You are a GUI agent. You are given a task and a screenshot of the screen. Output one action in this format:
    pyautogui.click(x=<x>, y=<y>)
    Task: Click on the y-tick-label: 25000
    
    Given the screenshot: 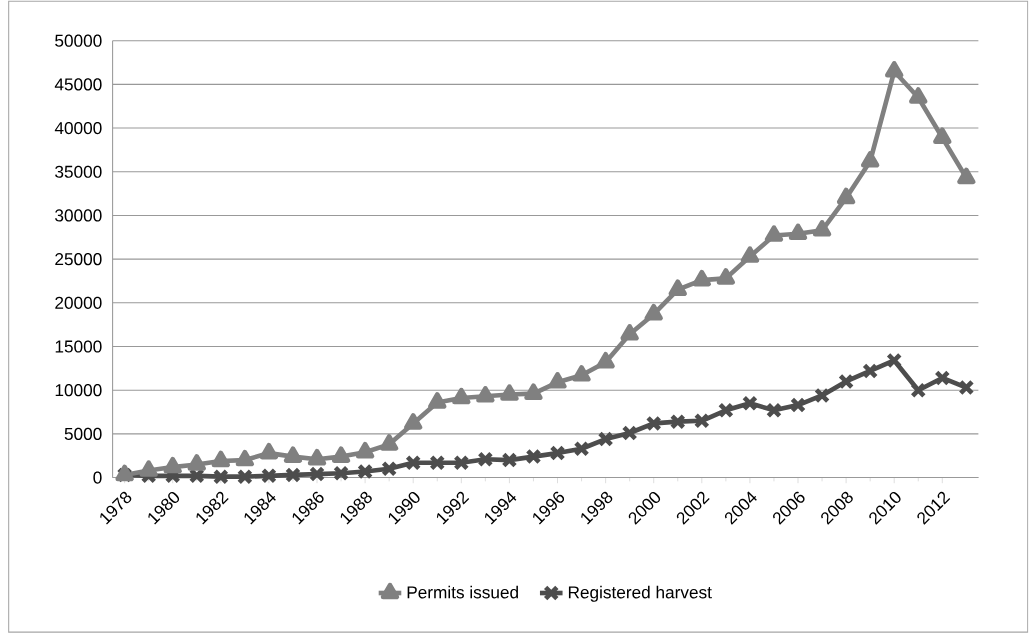 What is the action you would take?
    pyautogui.click(x=78, y=258)
    